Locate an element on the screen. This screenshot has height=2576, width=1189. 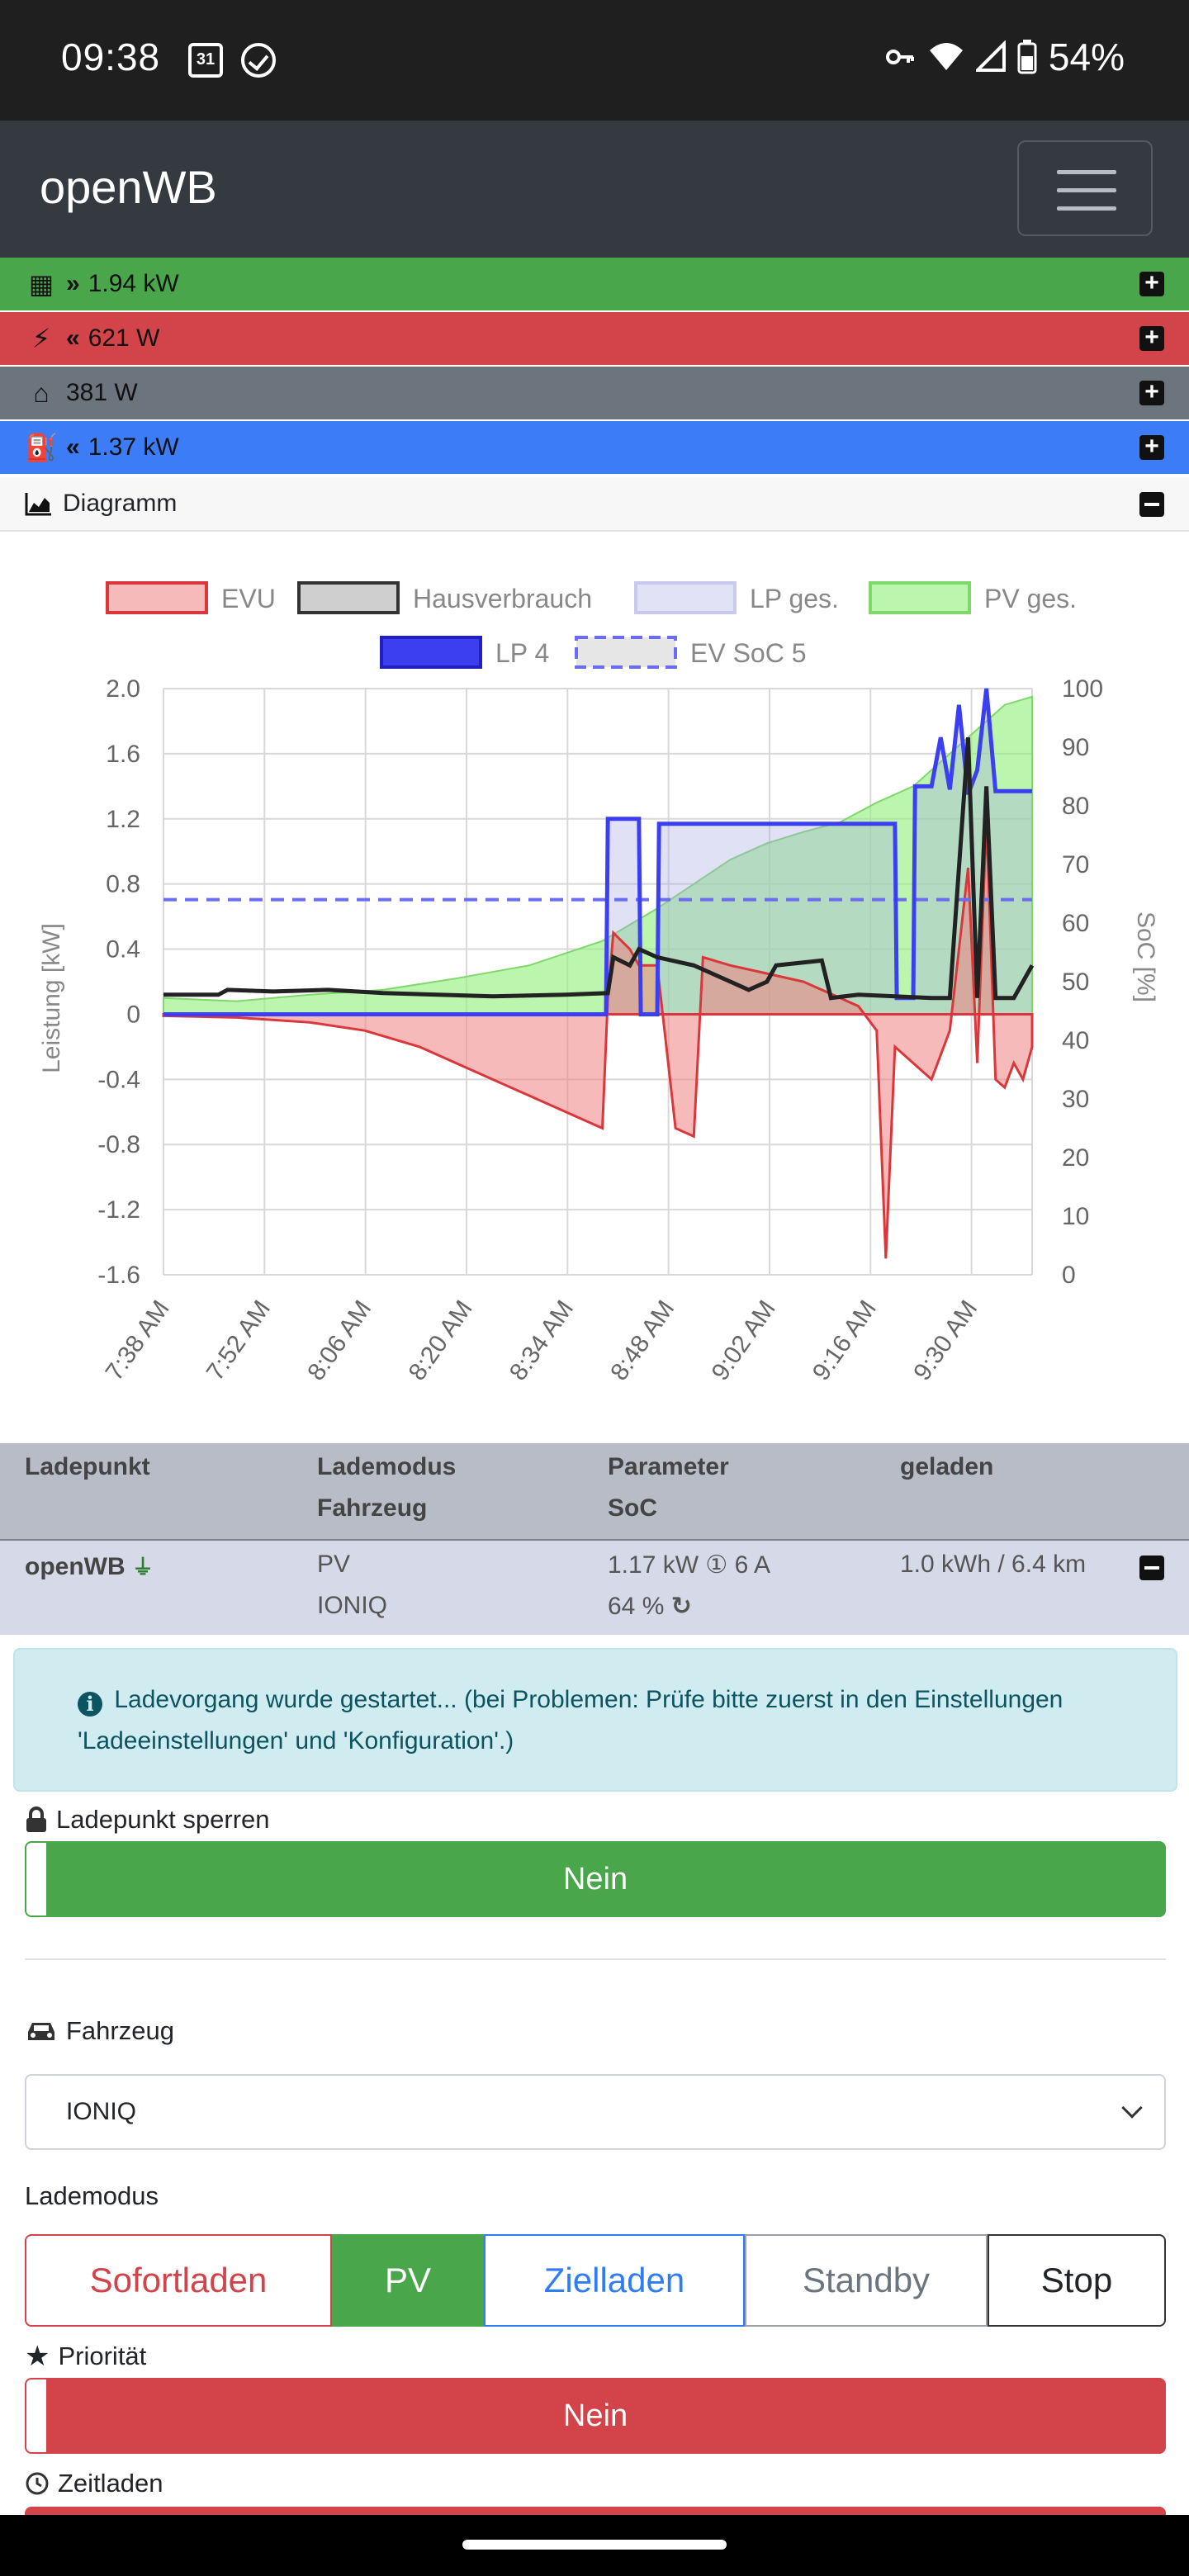
soc-cell-wrap: 64 % ↻ is located at coordinates (650, 1606).